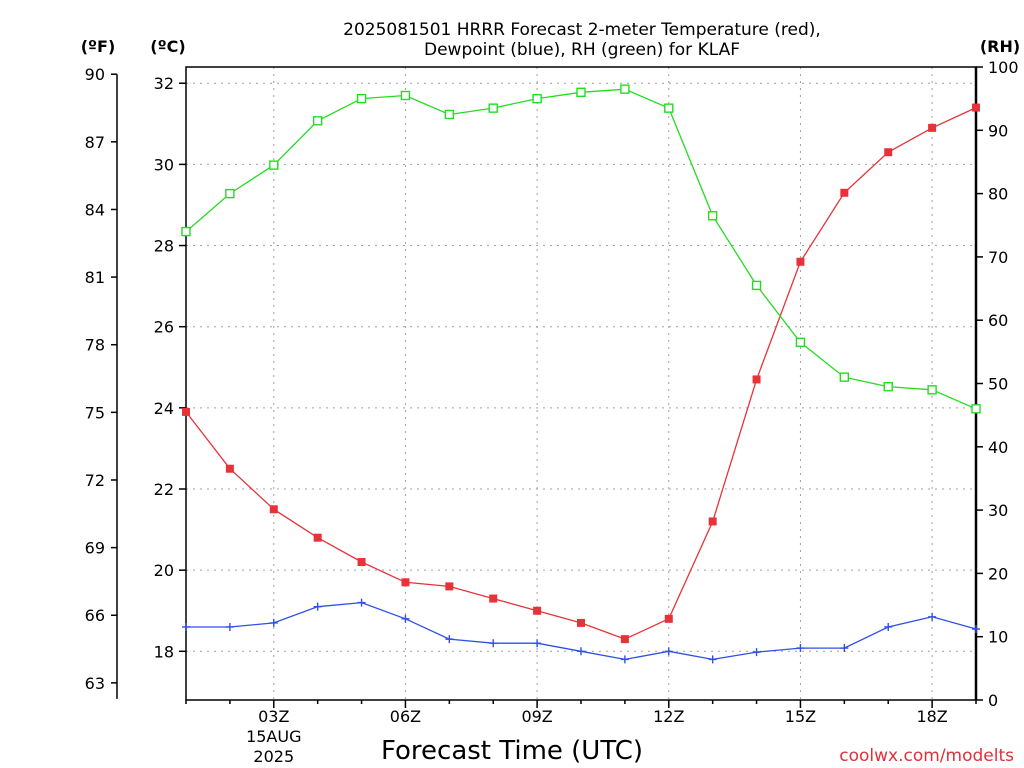 This screenshot has width=1024, height=768. I want to click on celsius-tick-label: 32, so click(164, 83).